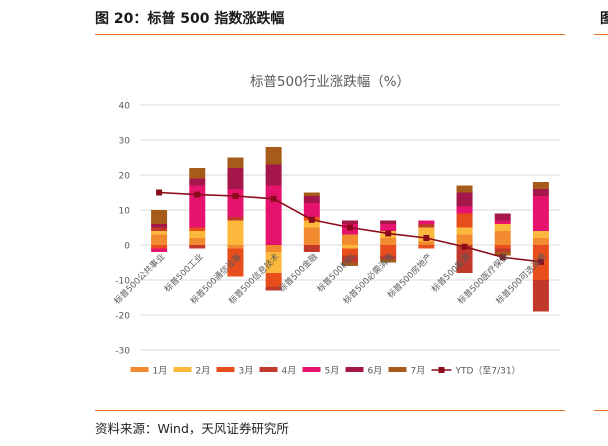 The height and width of the screenshot is (446, 608). I want to click on y-tick-label: 20, so click(125, 177).